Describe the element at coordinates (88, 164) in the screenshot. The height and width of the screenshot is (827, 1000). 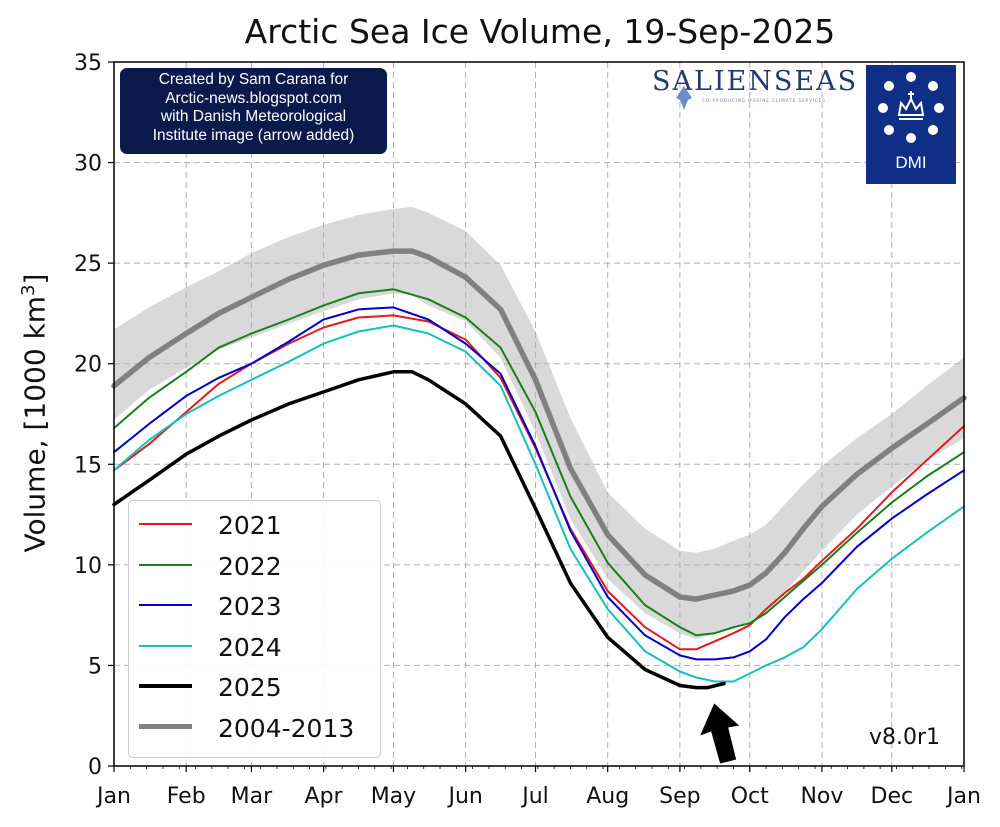
I see `y-tick-label: 30` at that location.